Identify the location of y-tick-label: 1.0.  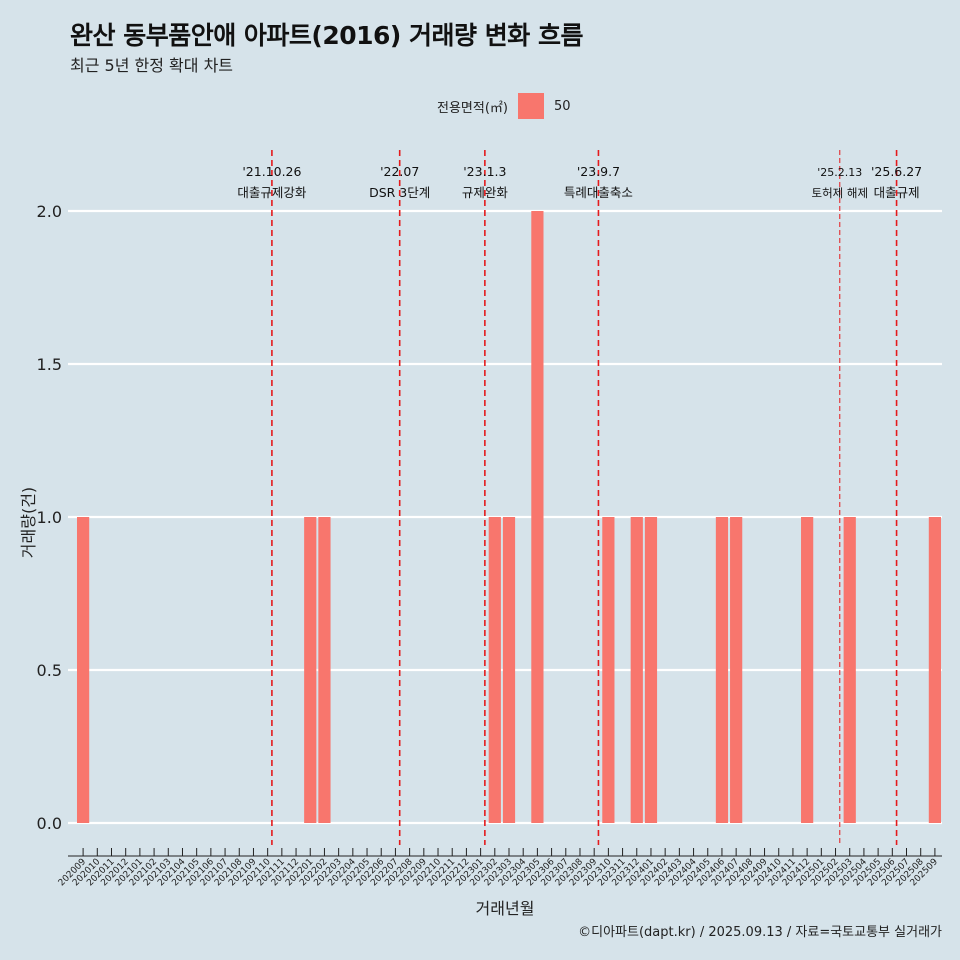
(49, 517).